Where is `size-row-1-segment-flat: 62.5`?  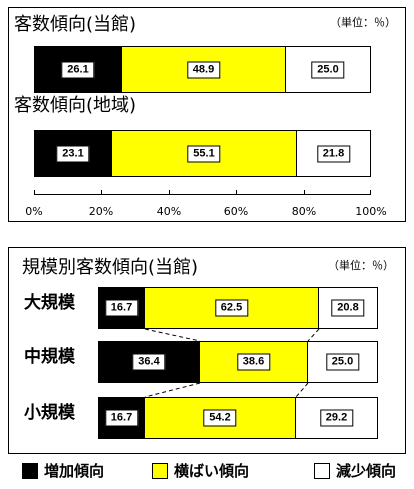 size-row-1-segment-flat: 62.5 is located at coordinates (232, 308).